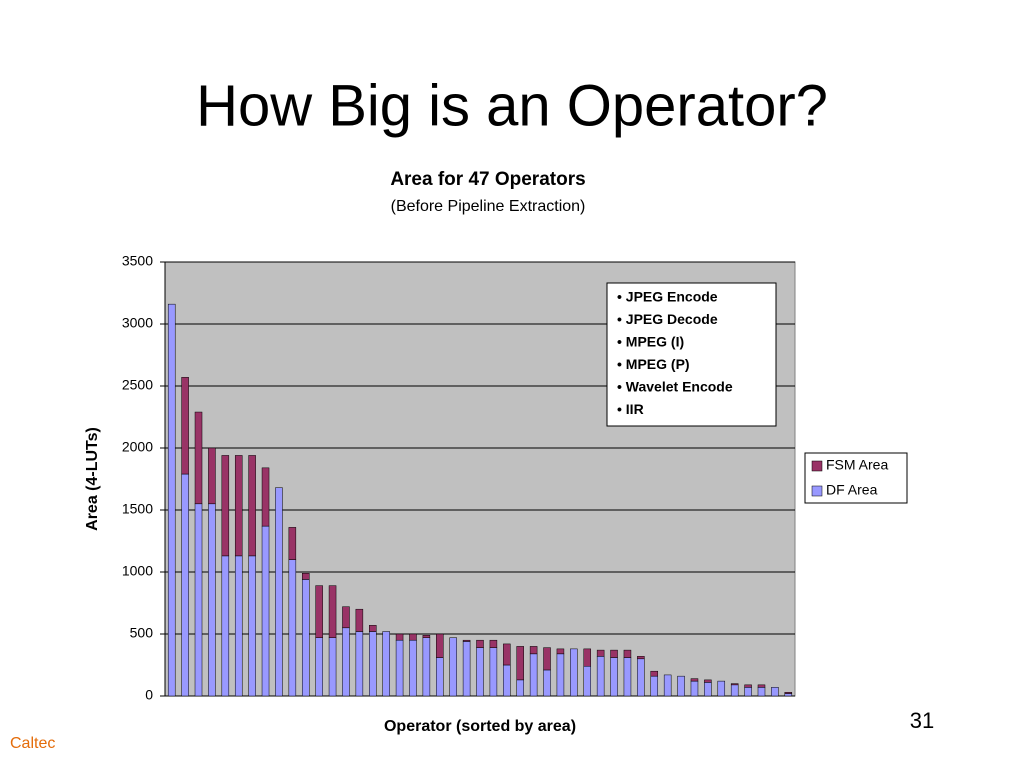  Describe the element at coordinates (137, 323) in the screenshot. I see `y-tick-label: 3000` at that location.